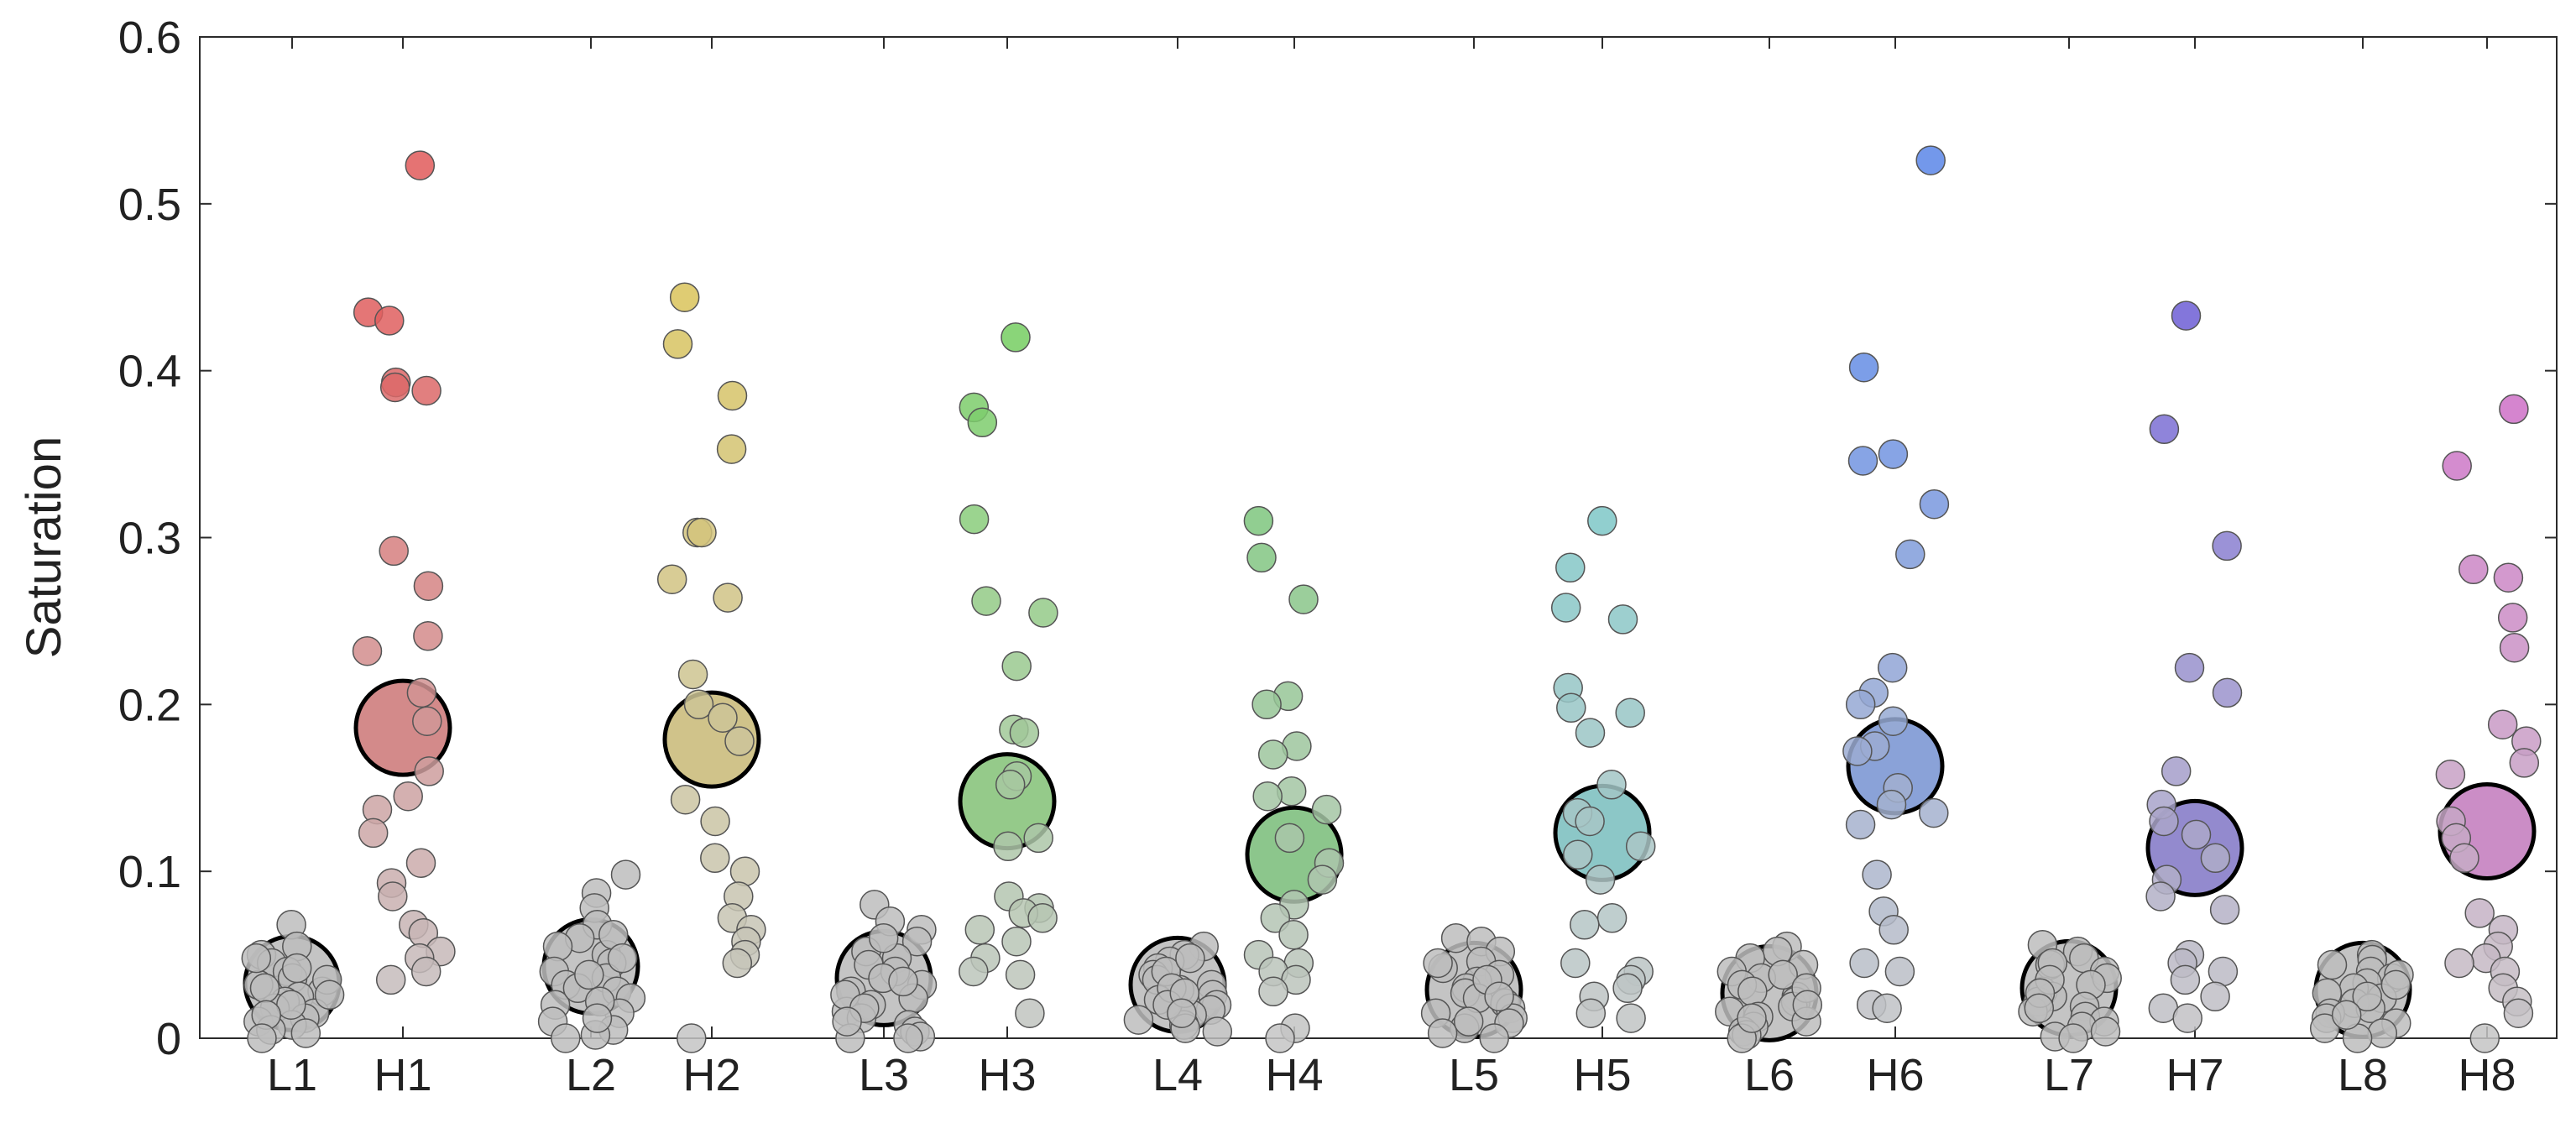 The height and width of the screenshot is (1144, 2576). I want to click on x-tick-label-h4: H4, so click(1294, 1075).